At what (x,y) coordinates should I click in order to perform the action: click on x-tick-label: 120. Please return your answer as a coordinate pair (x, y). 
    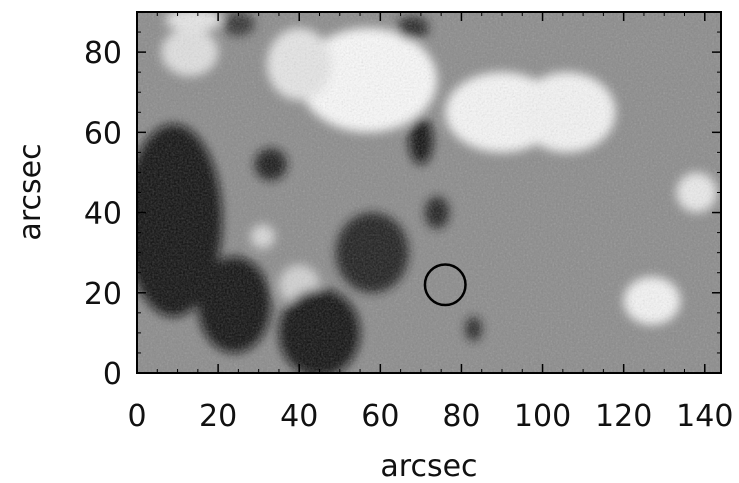
    Looking at the image, I should click on (623, 416).